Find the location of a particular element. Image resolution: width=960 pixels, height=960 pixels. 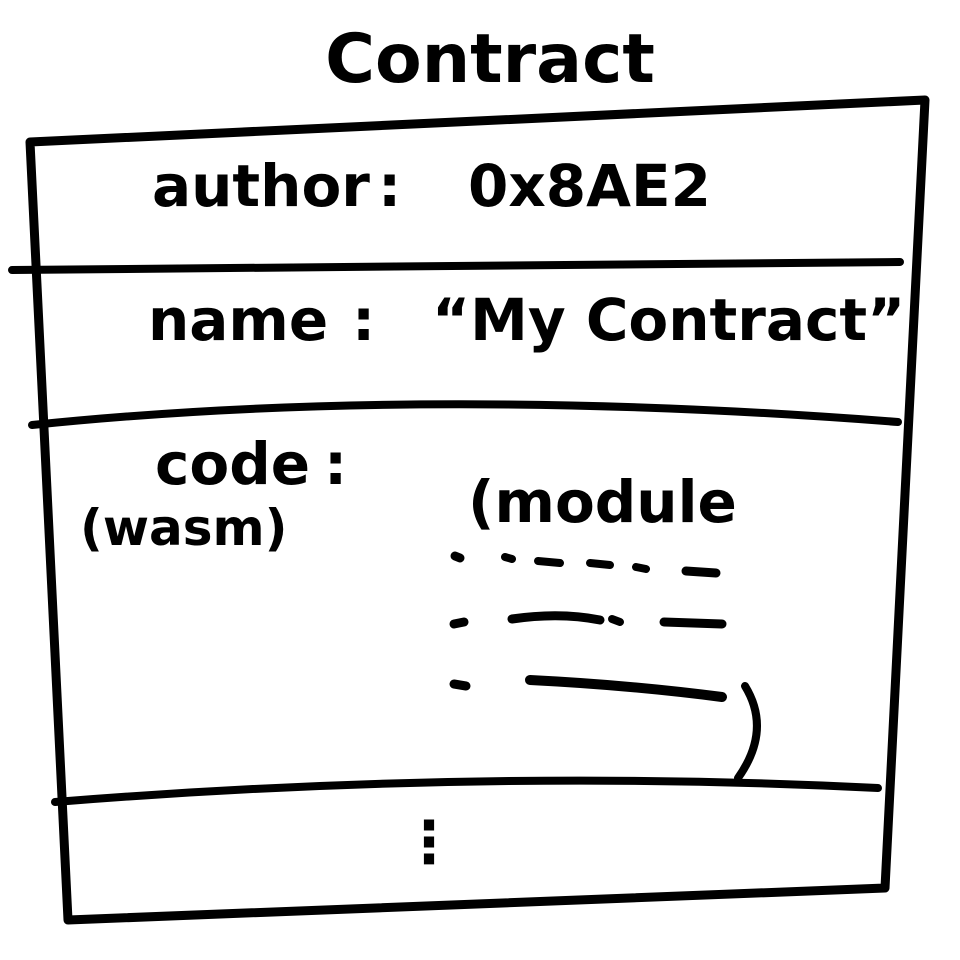

field-author: author : 0x8AE2 is located at coordinates (431, 186).